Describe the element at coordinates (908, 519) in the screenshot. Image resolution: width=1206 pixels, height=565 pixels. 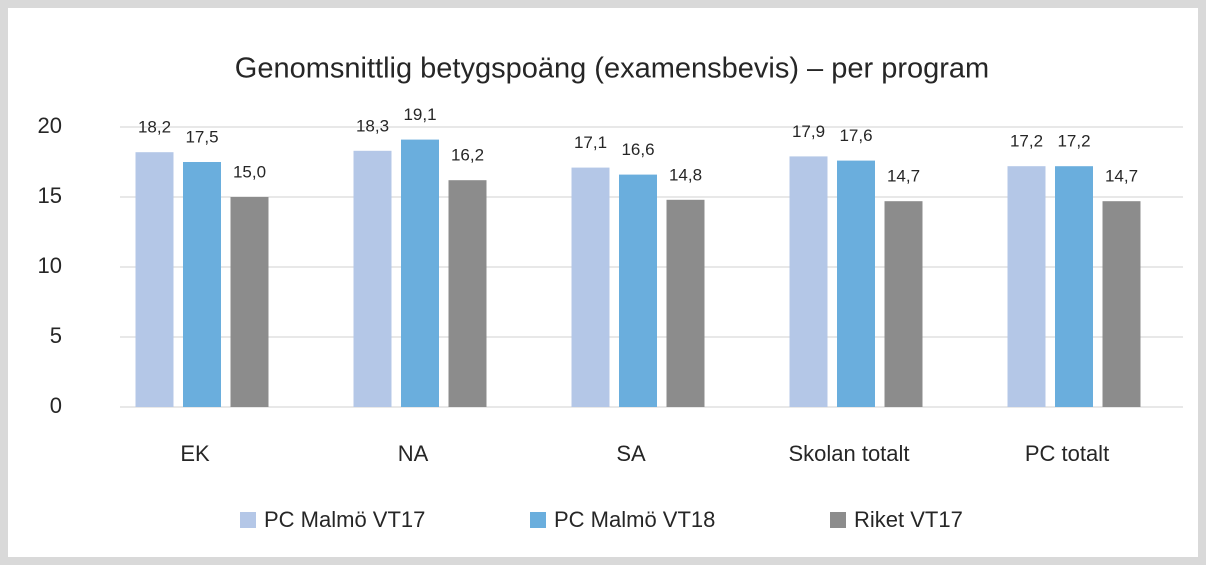
I see `legend-label: Riket VT17` at that location.